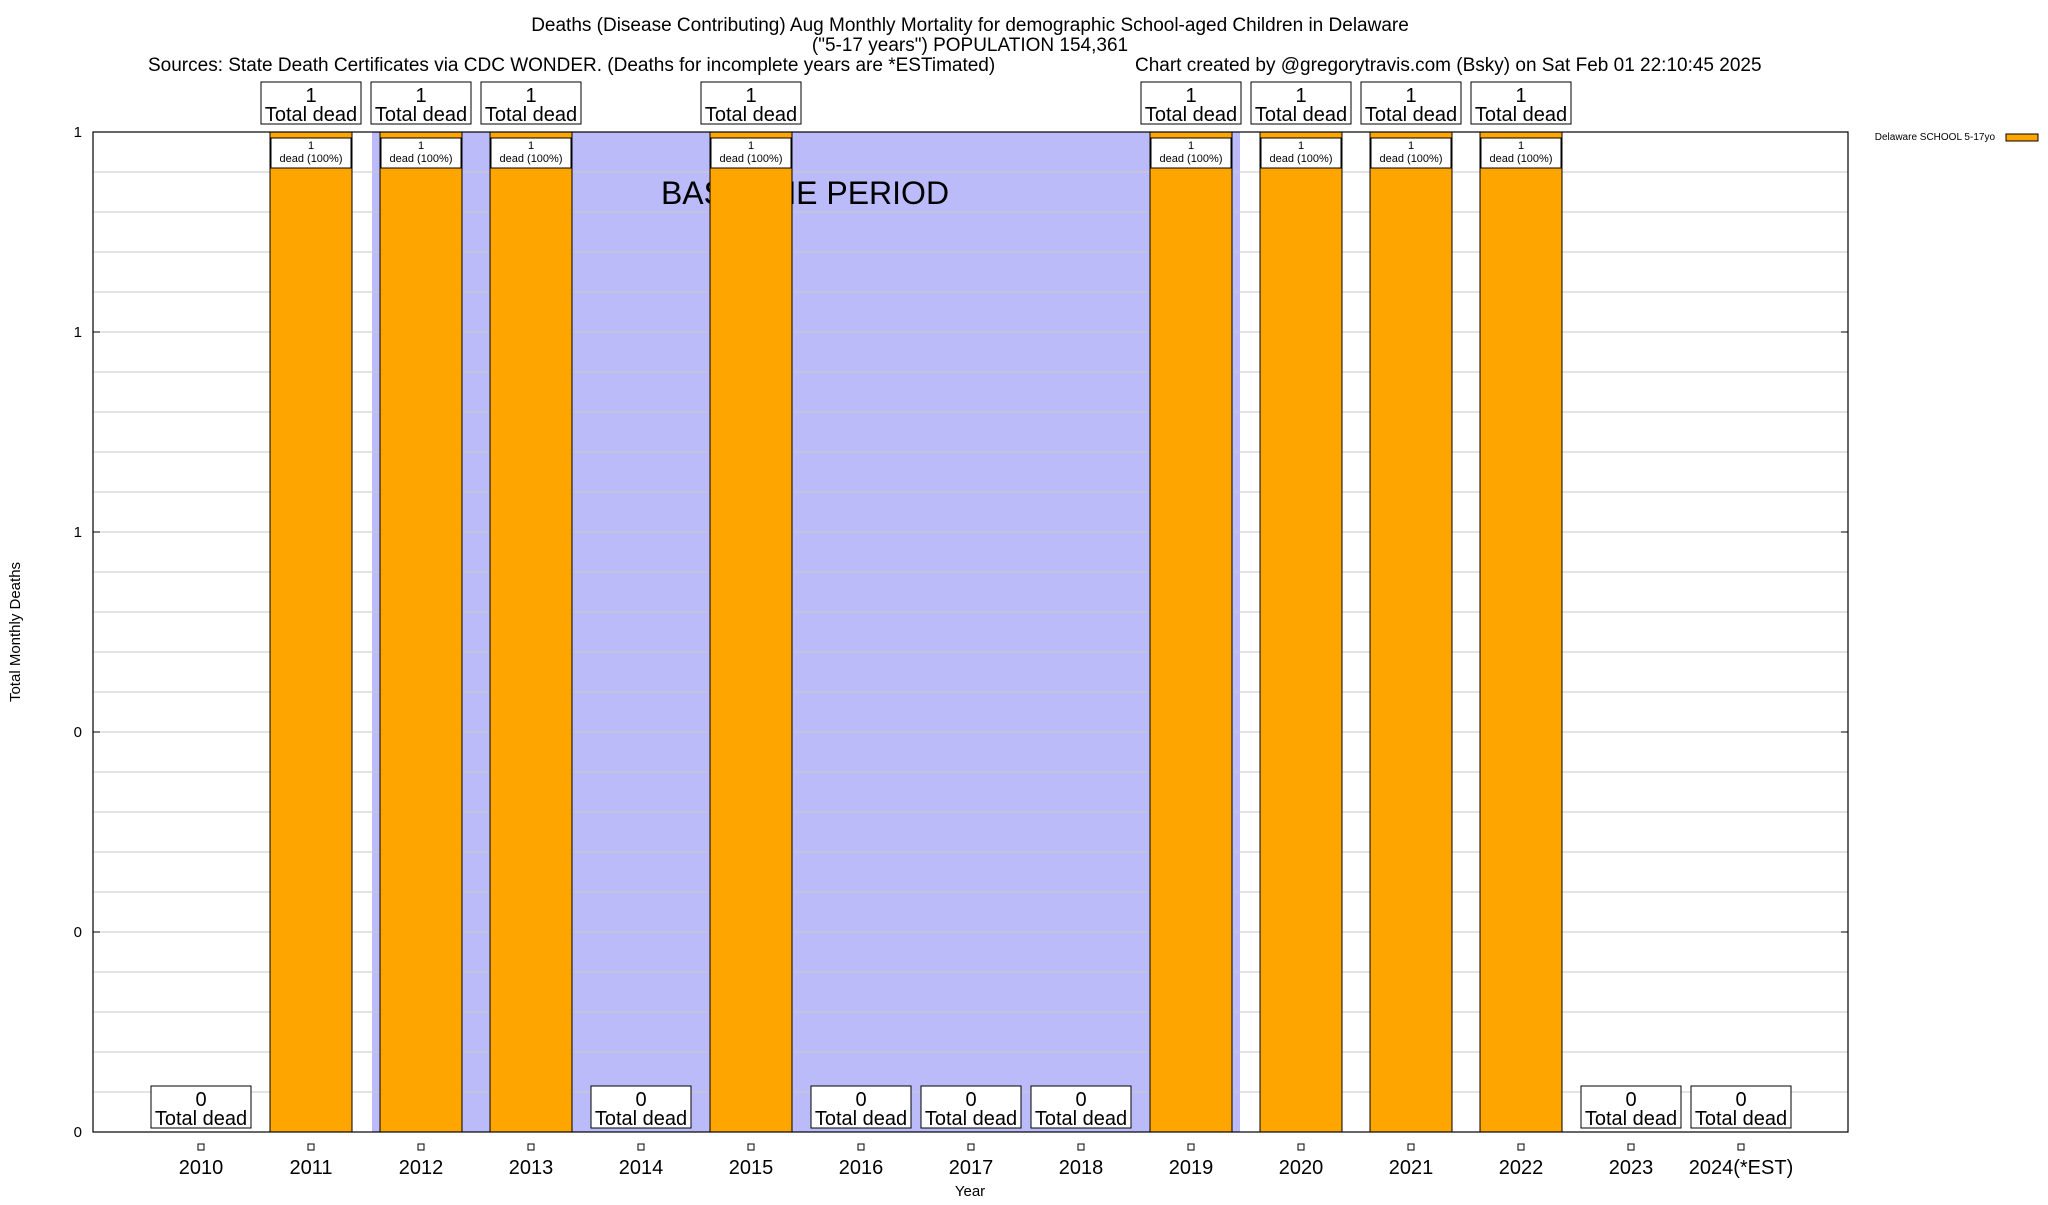  What do you see at coordinates (1081, 1168) in the screenshot?
I see `x-tick-label: 2018` at bounding box center [1081, 1168].